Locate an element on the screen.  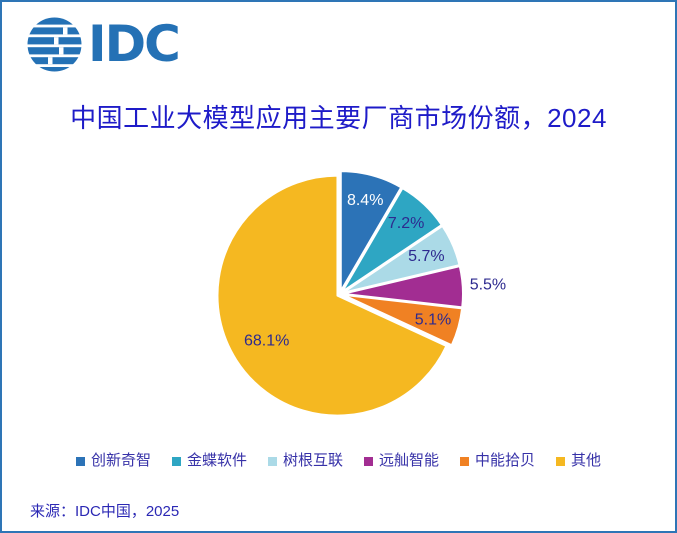
idc-logo-text: IDC is located at coordinates (134, 44).